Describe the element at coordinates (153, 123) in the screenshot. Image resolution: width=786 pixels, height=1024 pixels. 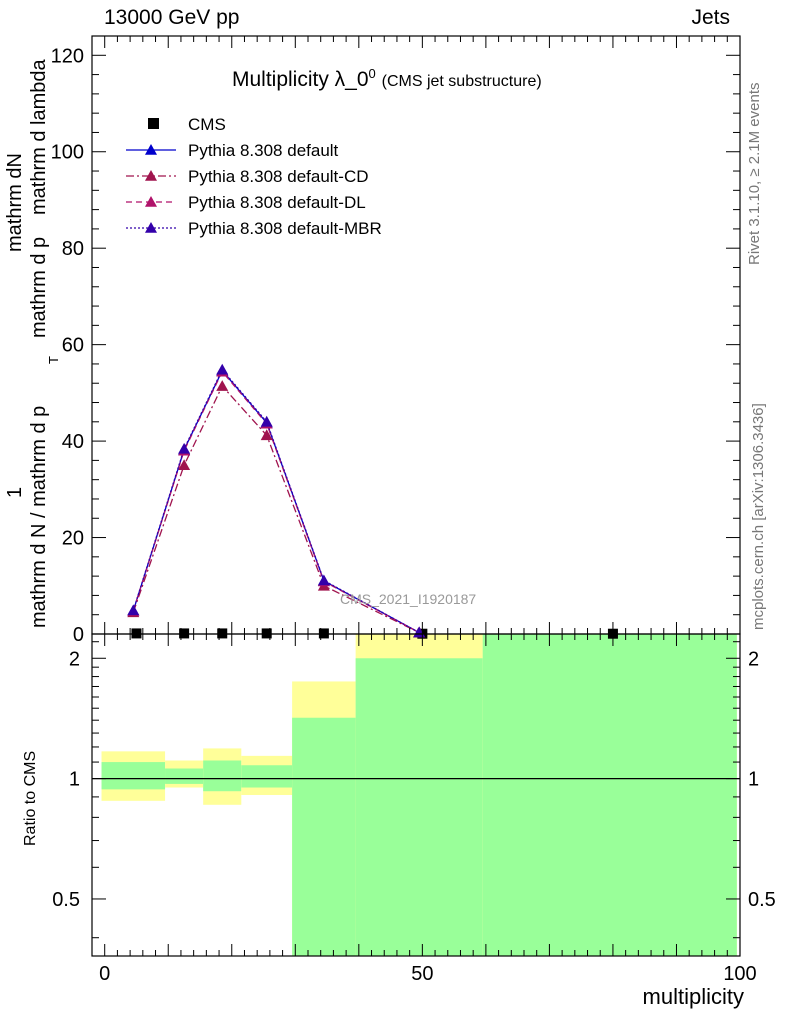
I see `legend-marker-cms` at that location.